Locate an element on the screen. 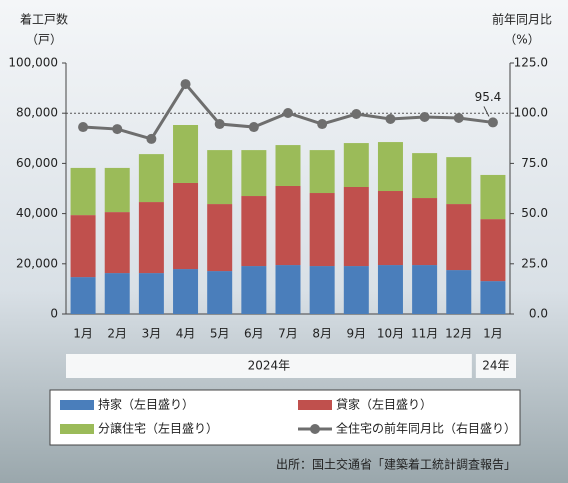 Image resolution: width=568 pixels, height=483 pixels. y2-axis-unit: （%） is located at coordinates (521, 40).